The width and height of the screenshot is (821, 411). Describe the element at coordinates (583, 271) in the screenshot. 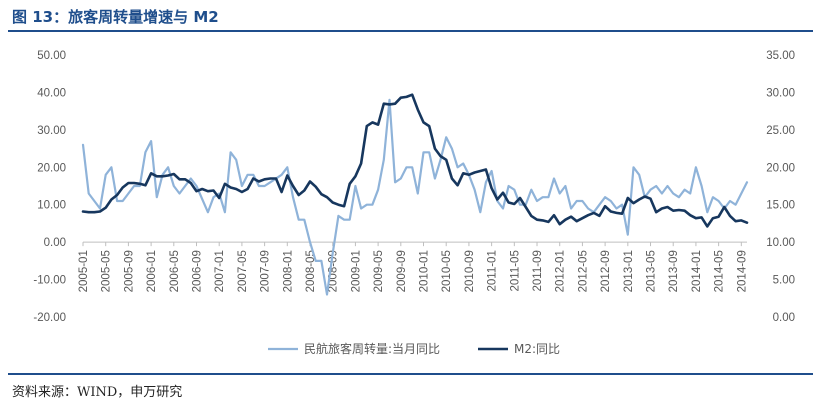

I see `x-tick-label: 2012-05` at that location.